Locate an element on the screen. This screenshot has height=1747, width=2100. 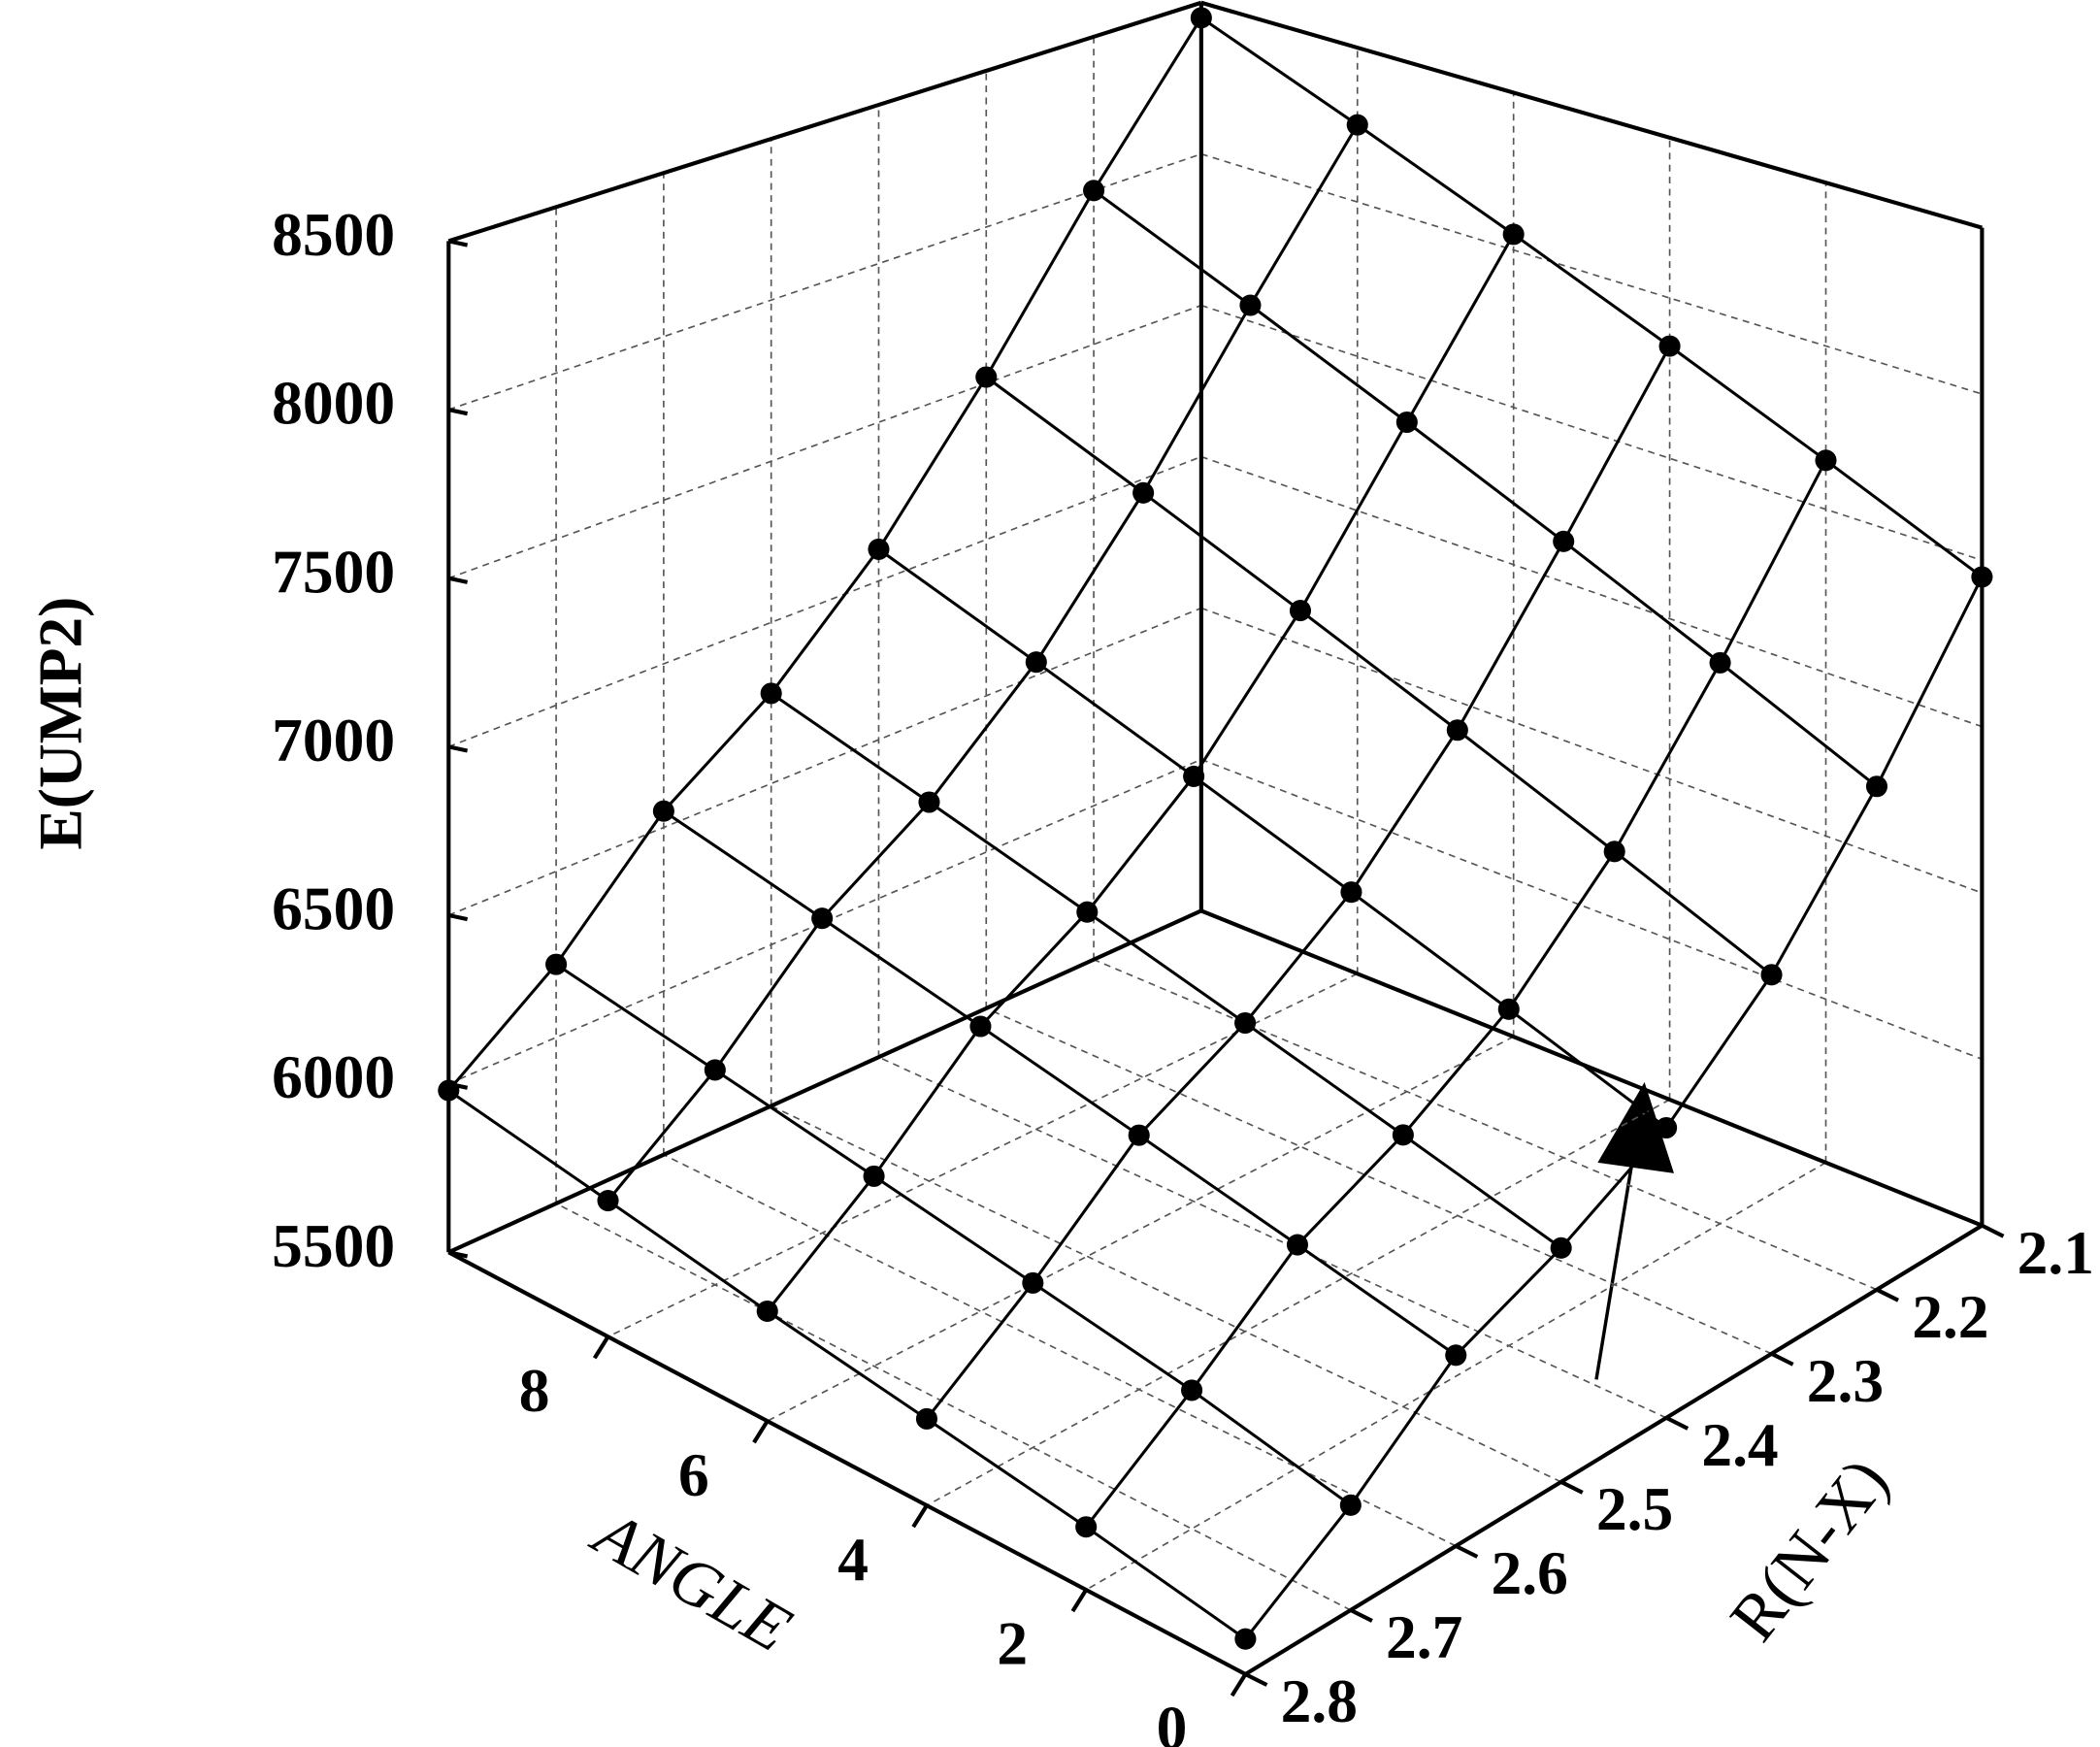
x-tick-label: 4 is located at coordinates (853, 1559).